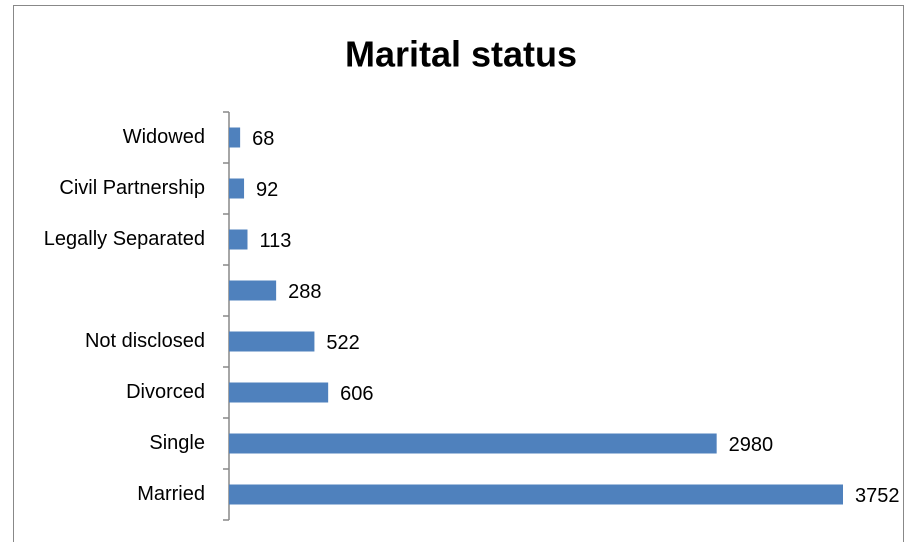  Describe the element at coordinates (304, 292) in the screenshot. I see `data-label: 288` at that location.